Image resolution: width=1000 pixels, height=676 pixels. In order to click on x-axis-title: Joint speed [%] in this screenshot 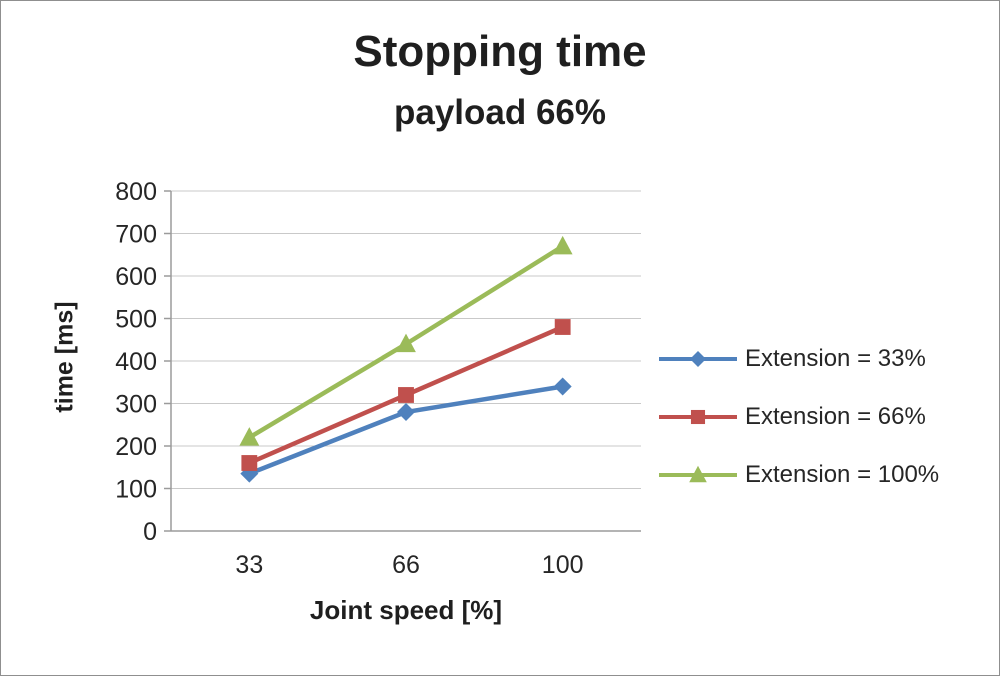, I will do `click(406, 610)`.